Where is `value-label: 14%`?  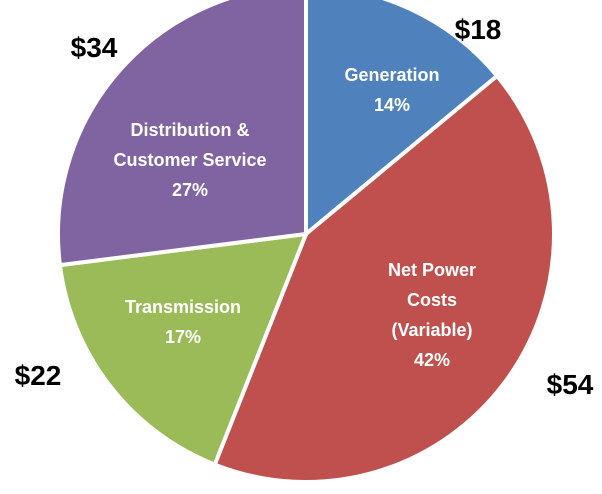 value-label: 14% is located at coordinates (392, 105).